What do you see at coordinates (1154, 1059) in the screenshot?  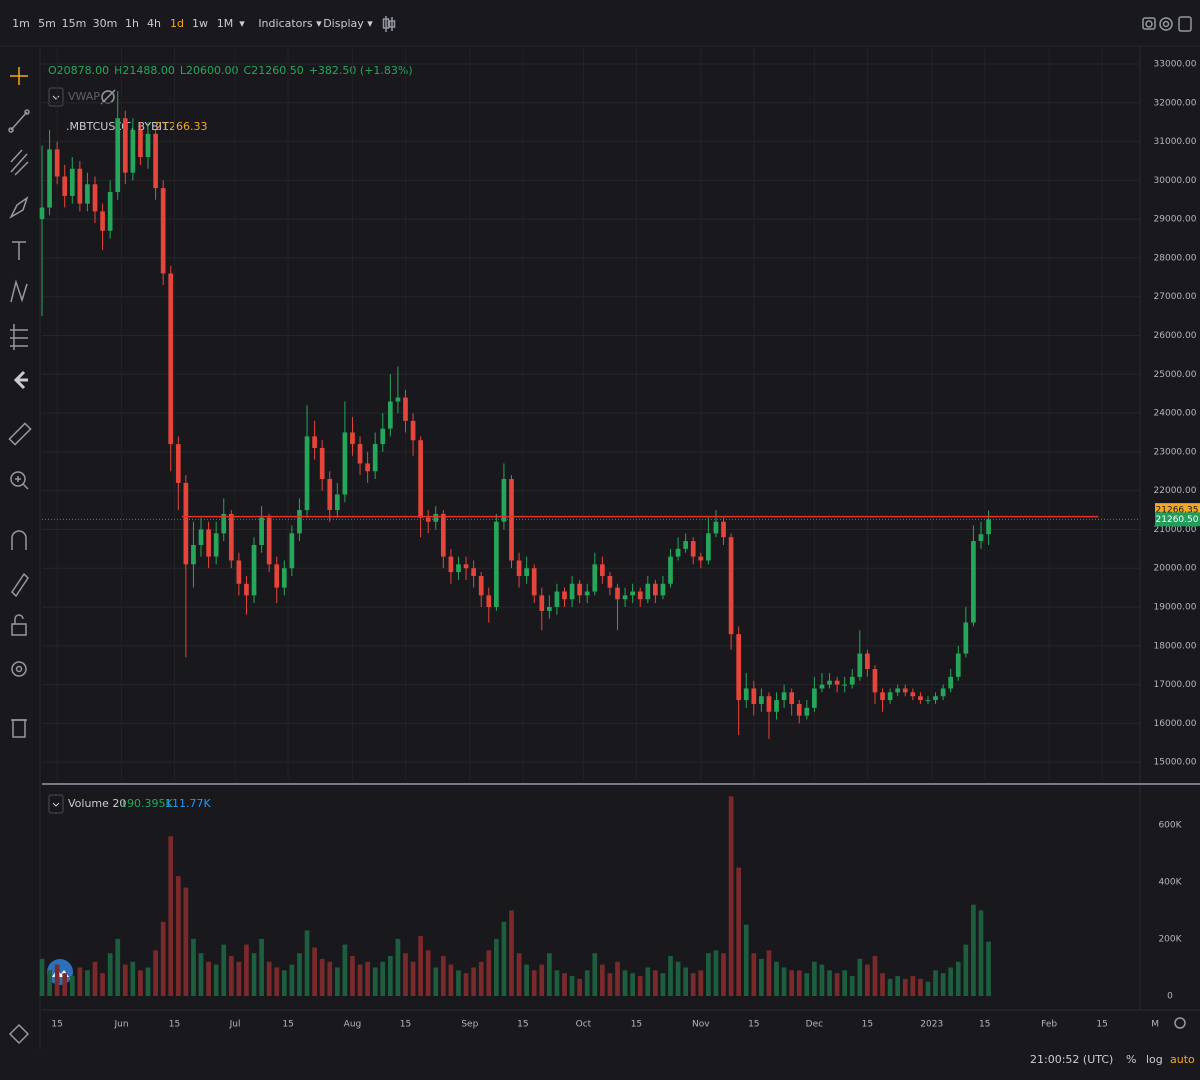 I see `log-toggle: log` at bounding box center [1154, 1059].